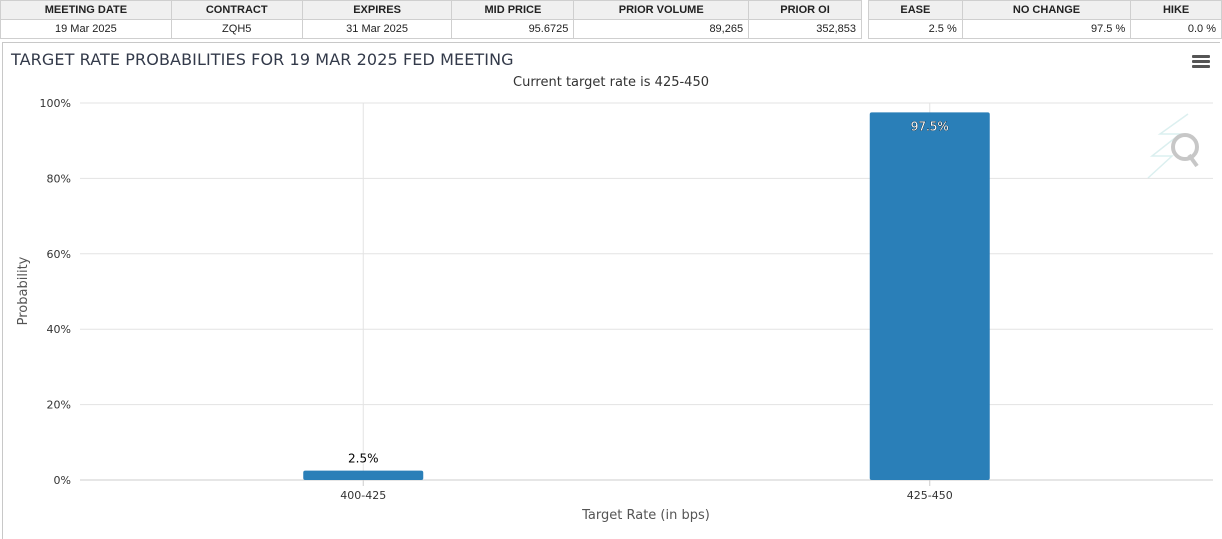 The width and height of the screenshot is (1222, 539). I want to click on cell-meeting-date: 19 Mar 2025, so click(86, 29).